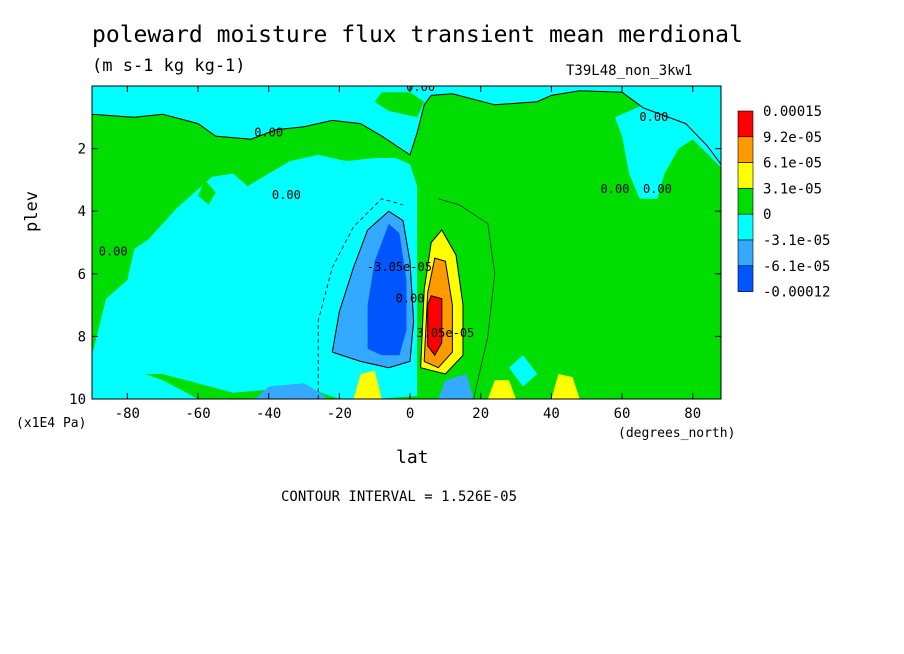 Image resolution: width=904 pixels, height=654 pixels. I want to click on contour-interval-note: CONTOUR INTERVAL = 1.526E-05, so click(399, 497).